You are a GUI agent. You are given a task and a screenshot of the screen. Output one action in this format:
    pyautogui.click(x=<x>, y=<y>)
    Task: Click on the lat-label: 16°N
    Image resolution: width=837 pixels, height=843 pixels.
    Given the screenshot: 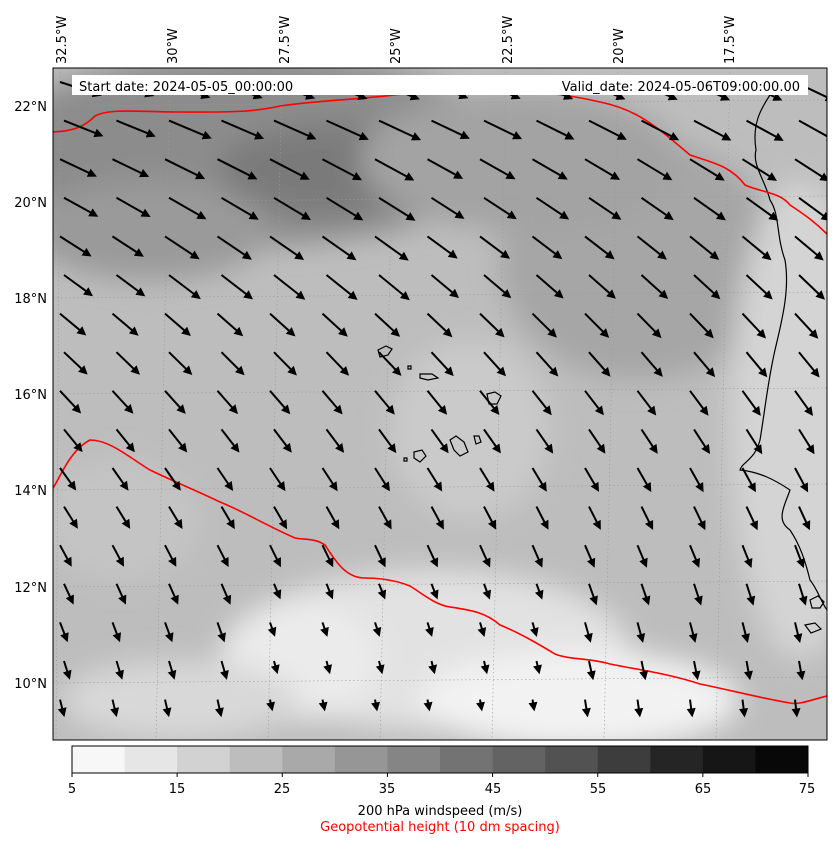 What is the action you would take?
    pyautogui.click(x=30, y=395)
    